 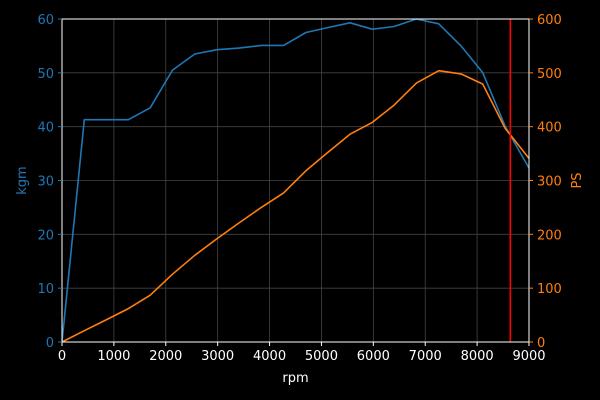 I want to click on x-tick-label: 6000, so click(x=373, y=356).